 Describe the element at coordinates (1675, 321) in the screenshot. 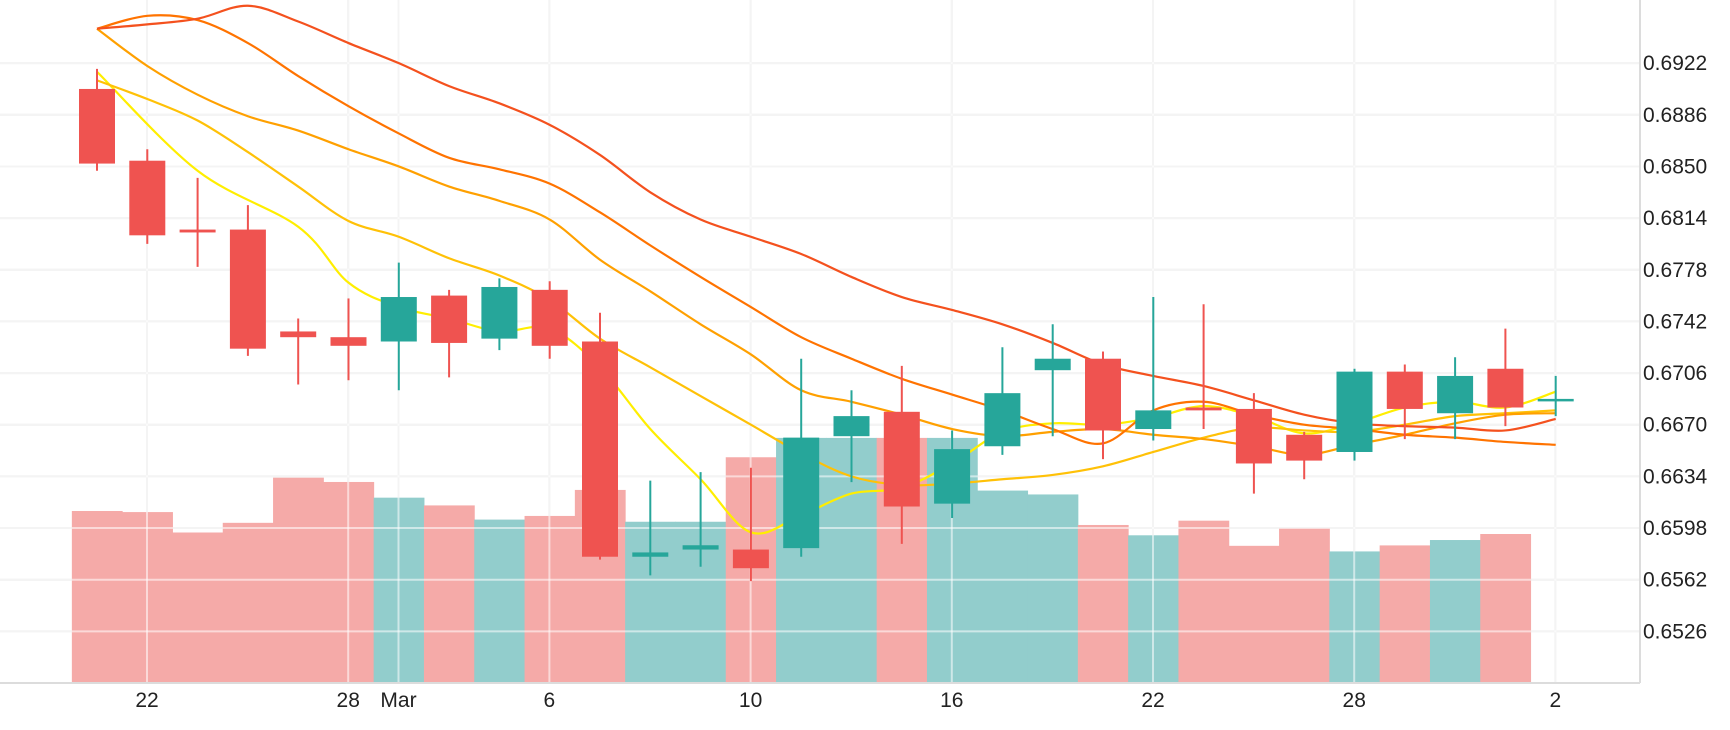

I see `y-tick-label: 0.6742` at that location.